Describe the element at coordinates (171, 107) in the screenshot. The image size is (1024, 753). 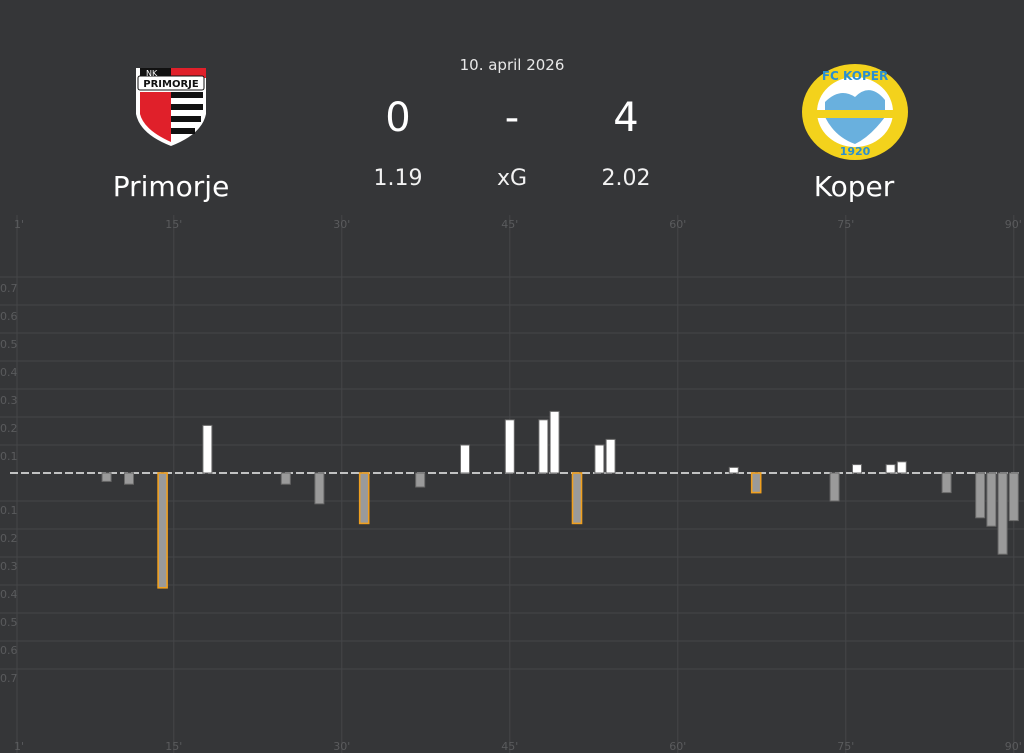
I see `primorje-logo: PRIMORJE NK` at that location.